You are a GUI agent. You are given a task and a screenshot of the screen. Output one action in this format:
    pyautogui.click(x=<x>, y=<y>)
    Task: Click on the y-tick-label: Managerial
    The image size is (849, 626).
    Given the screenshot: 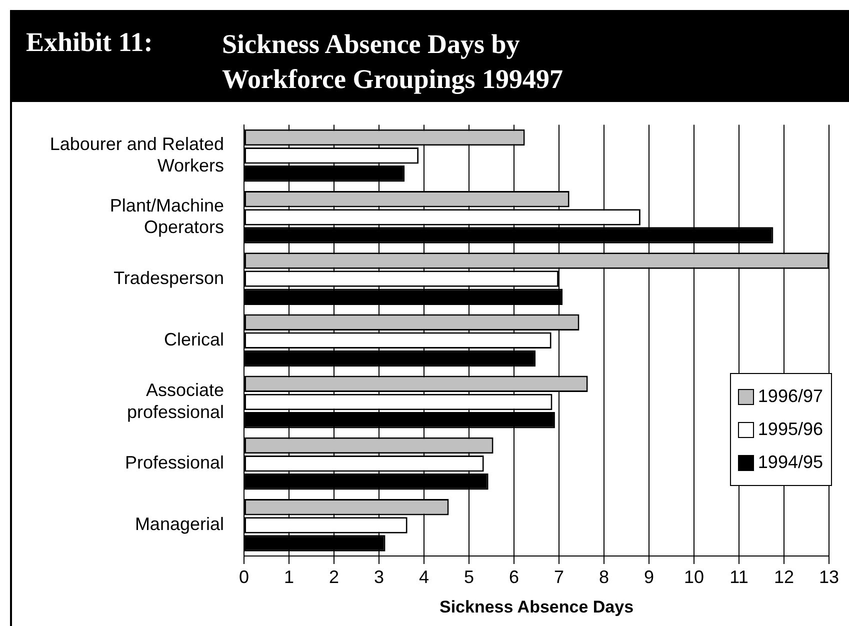 What is the action you would take?
    pyautogui.click(x=179, y=524)
    